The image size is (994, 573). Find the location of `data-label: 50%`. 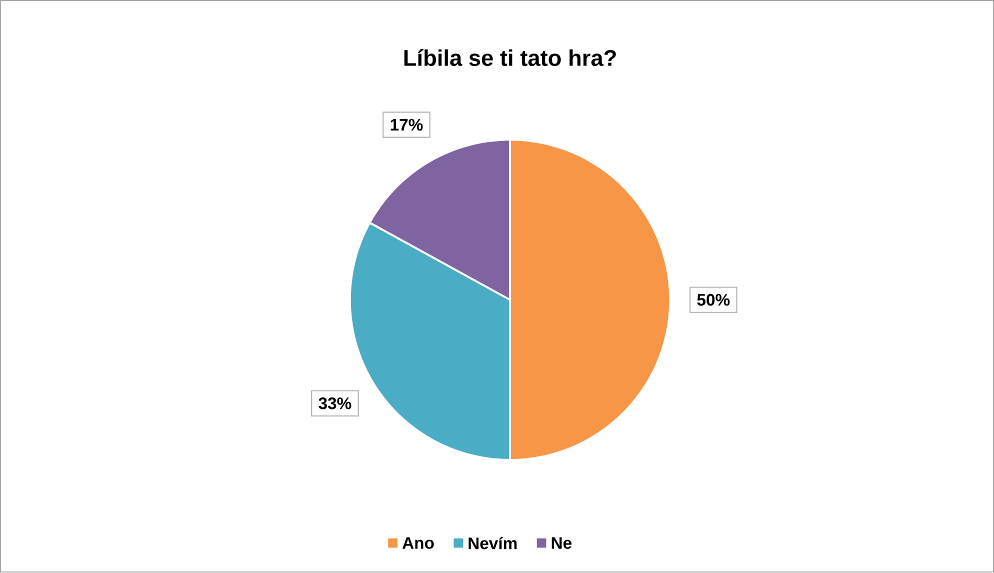

data-label: 50% is located at coordinates (713, 300).